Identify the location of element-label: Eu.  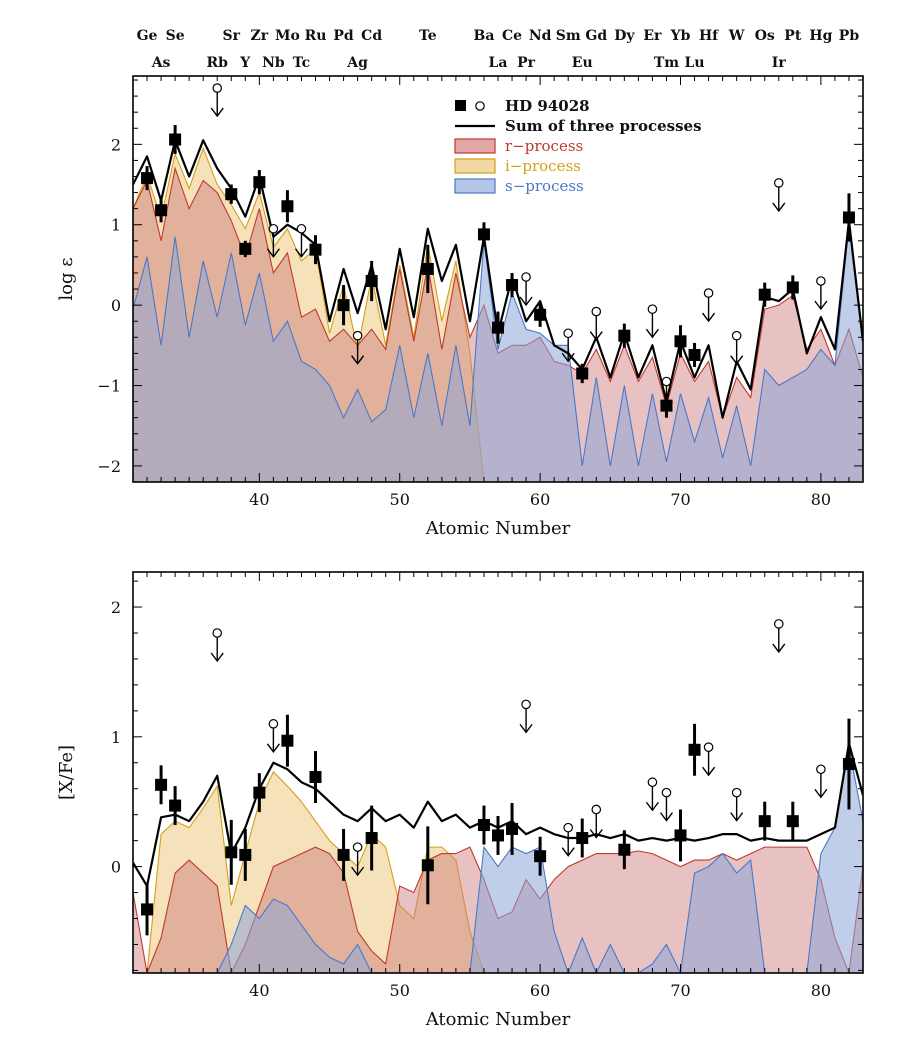
(582, 63).